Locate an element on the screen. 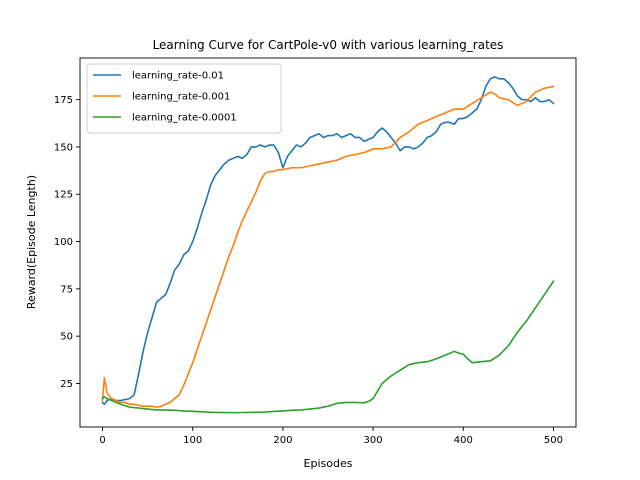  y-axis-title: Reward(Episode Length) is located at coordinates (31, 242).